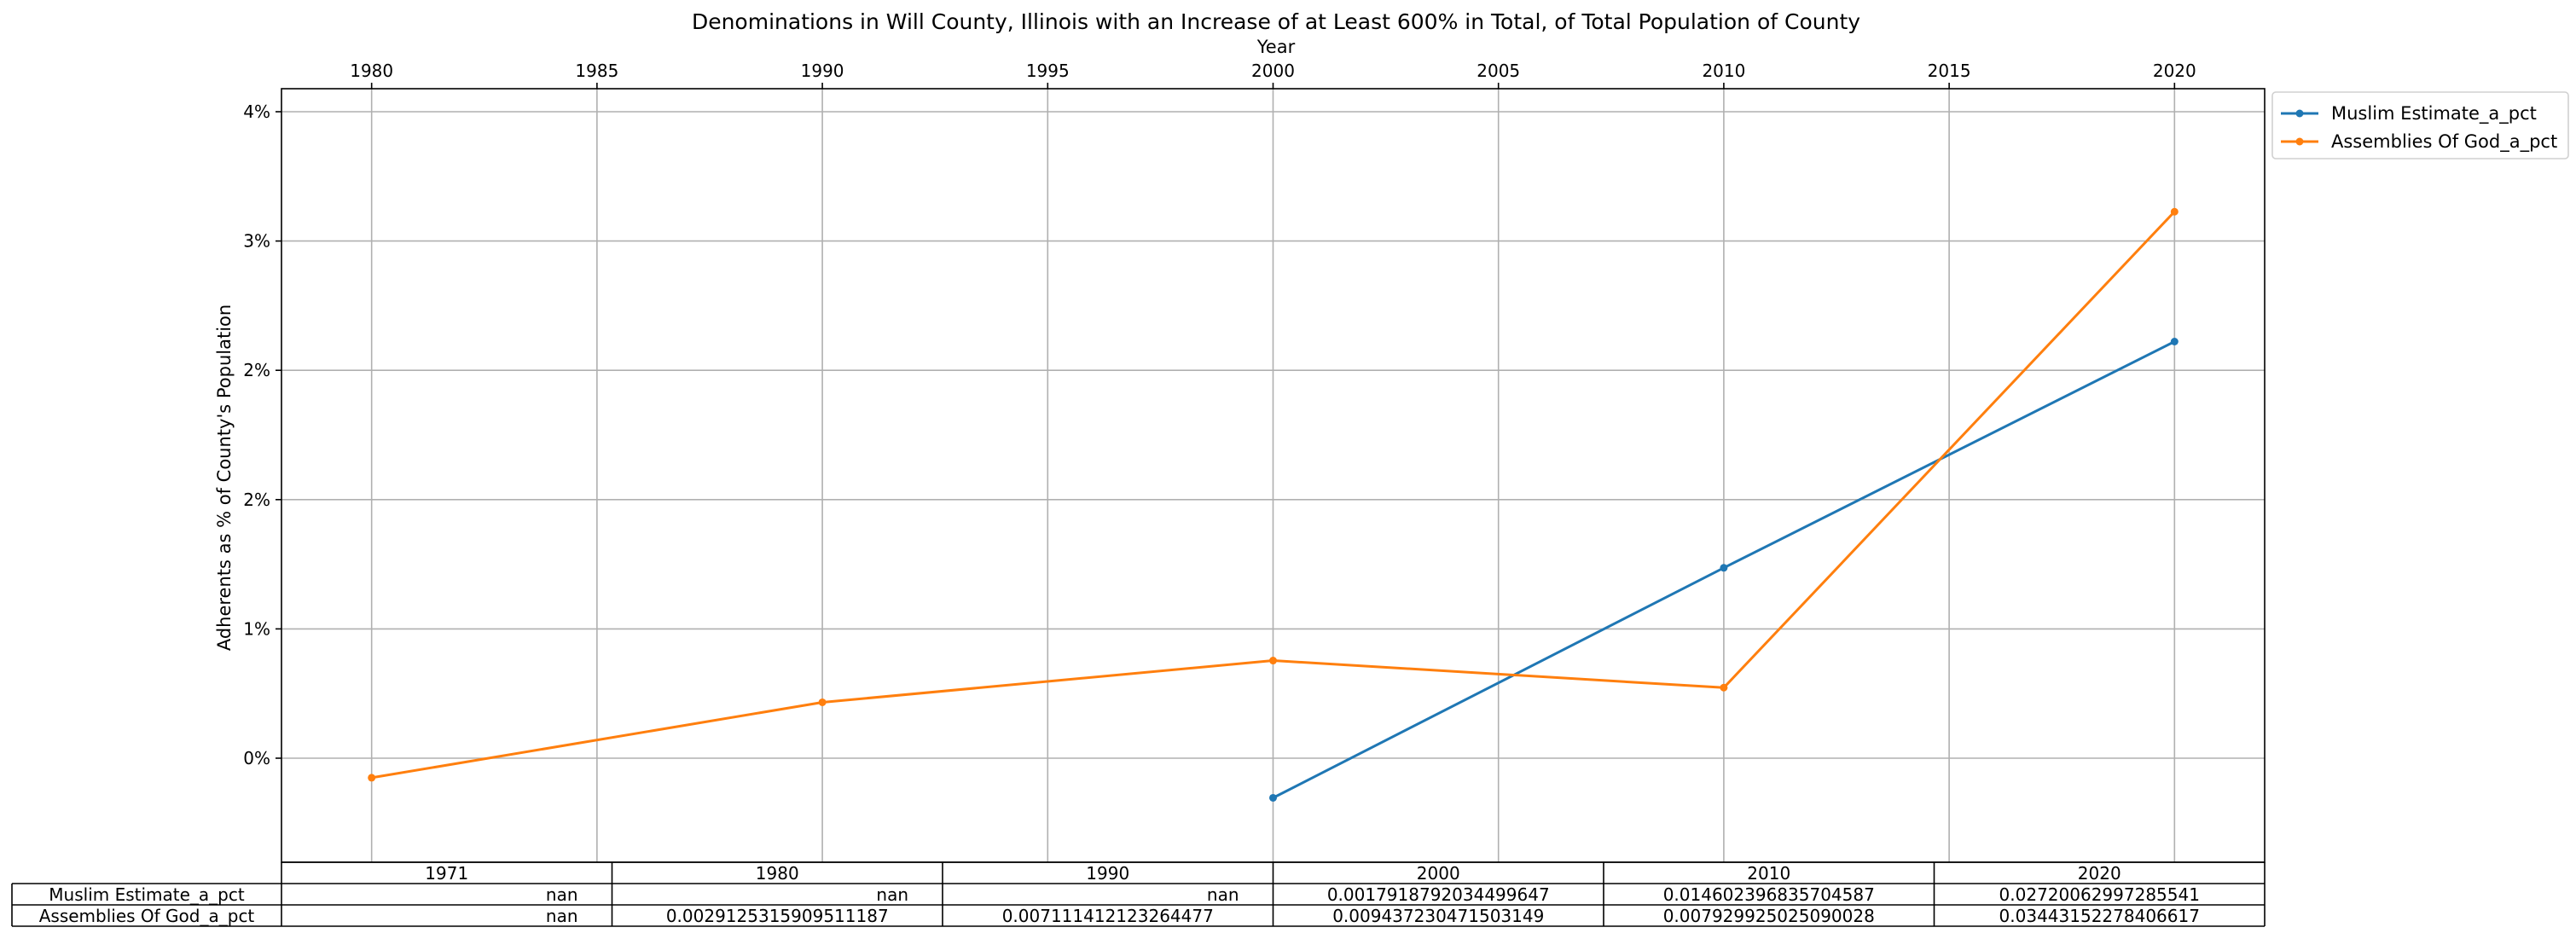 Image resolution: width=2576 pixels, height=939 pixels. What do you see at coordinates (2099, 916) in the screenshot?
I see `table-cell: 0.03443152278406617` at bounding box center [2099, 916].